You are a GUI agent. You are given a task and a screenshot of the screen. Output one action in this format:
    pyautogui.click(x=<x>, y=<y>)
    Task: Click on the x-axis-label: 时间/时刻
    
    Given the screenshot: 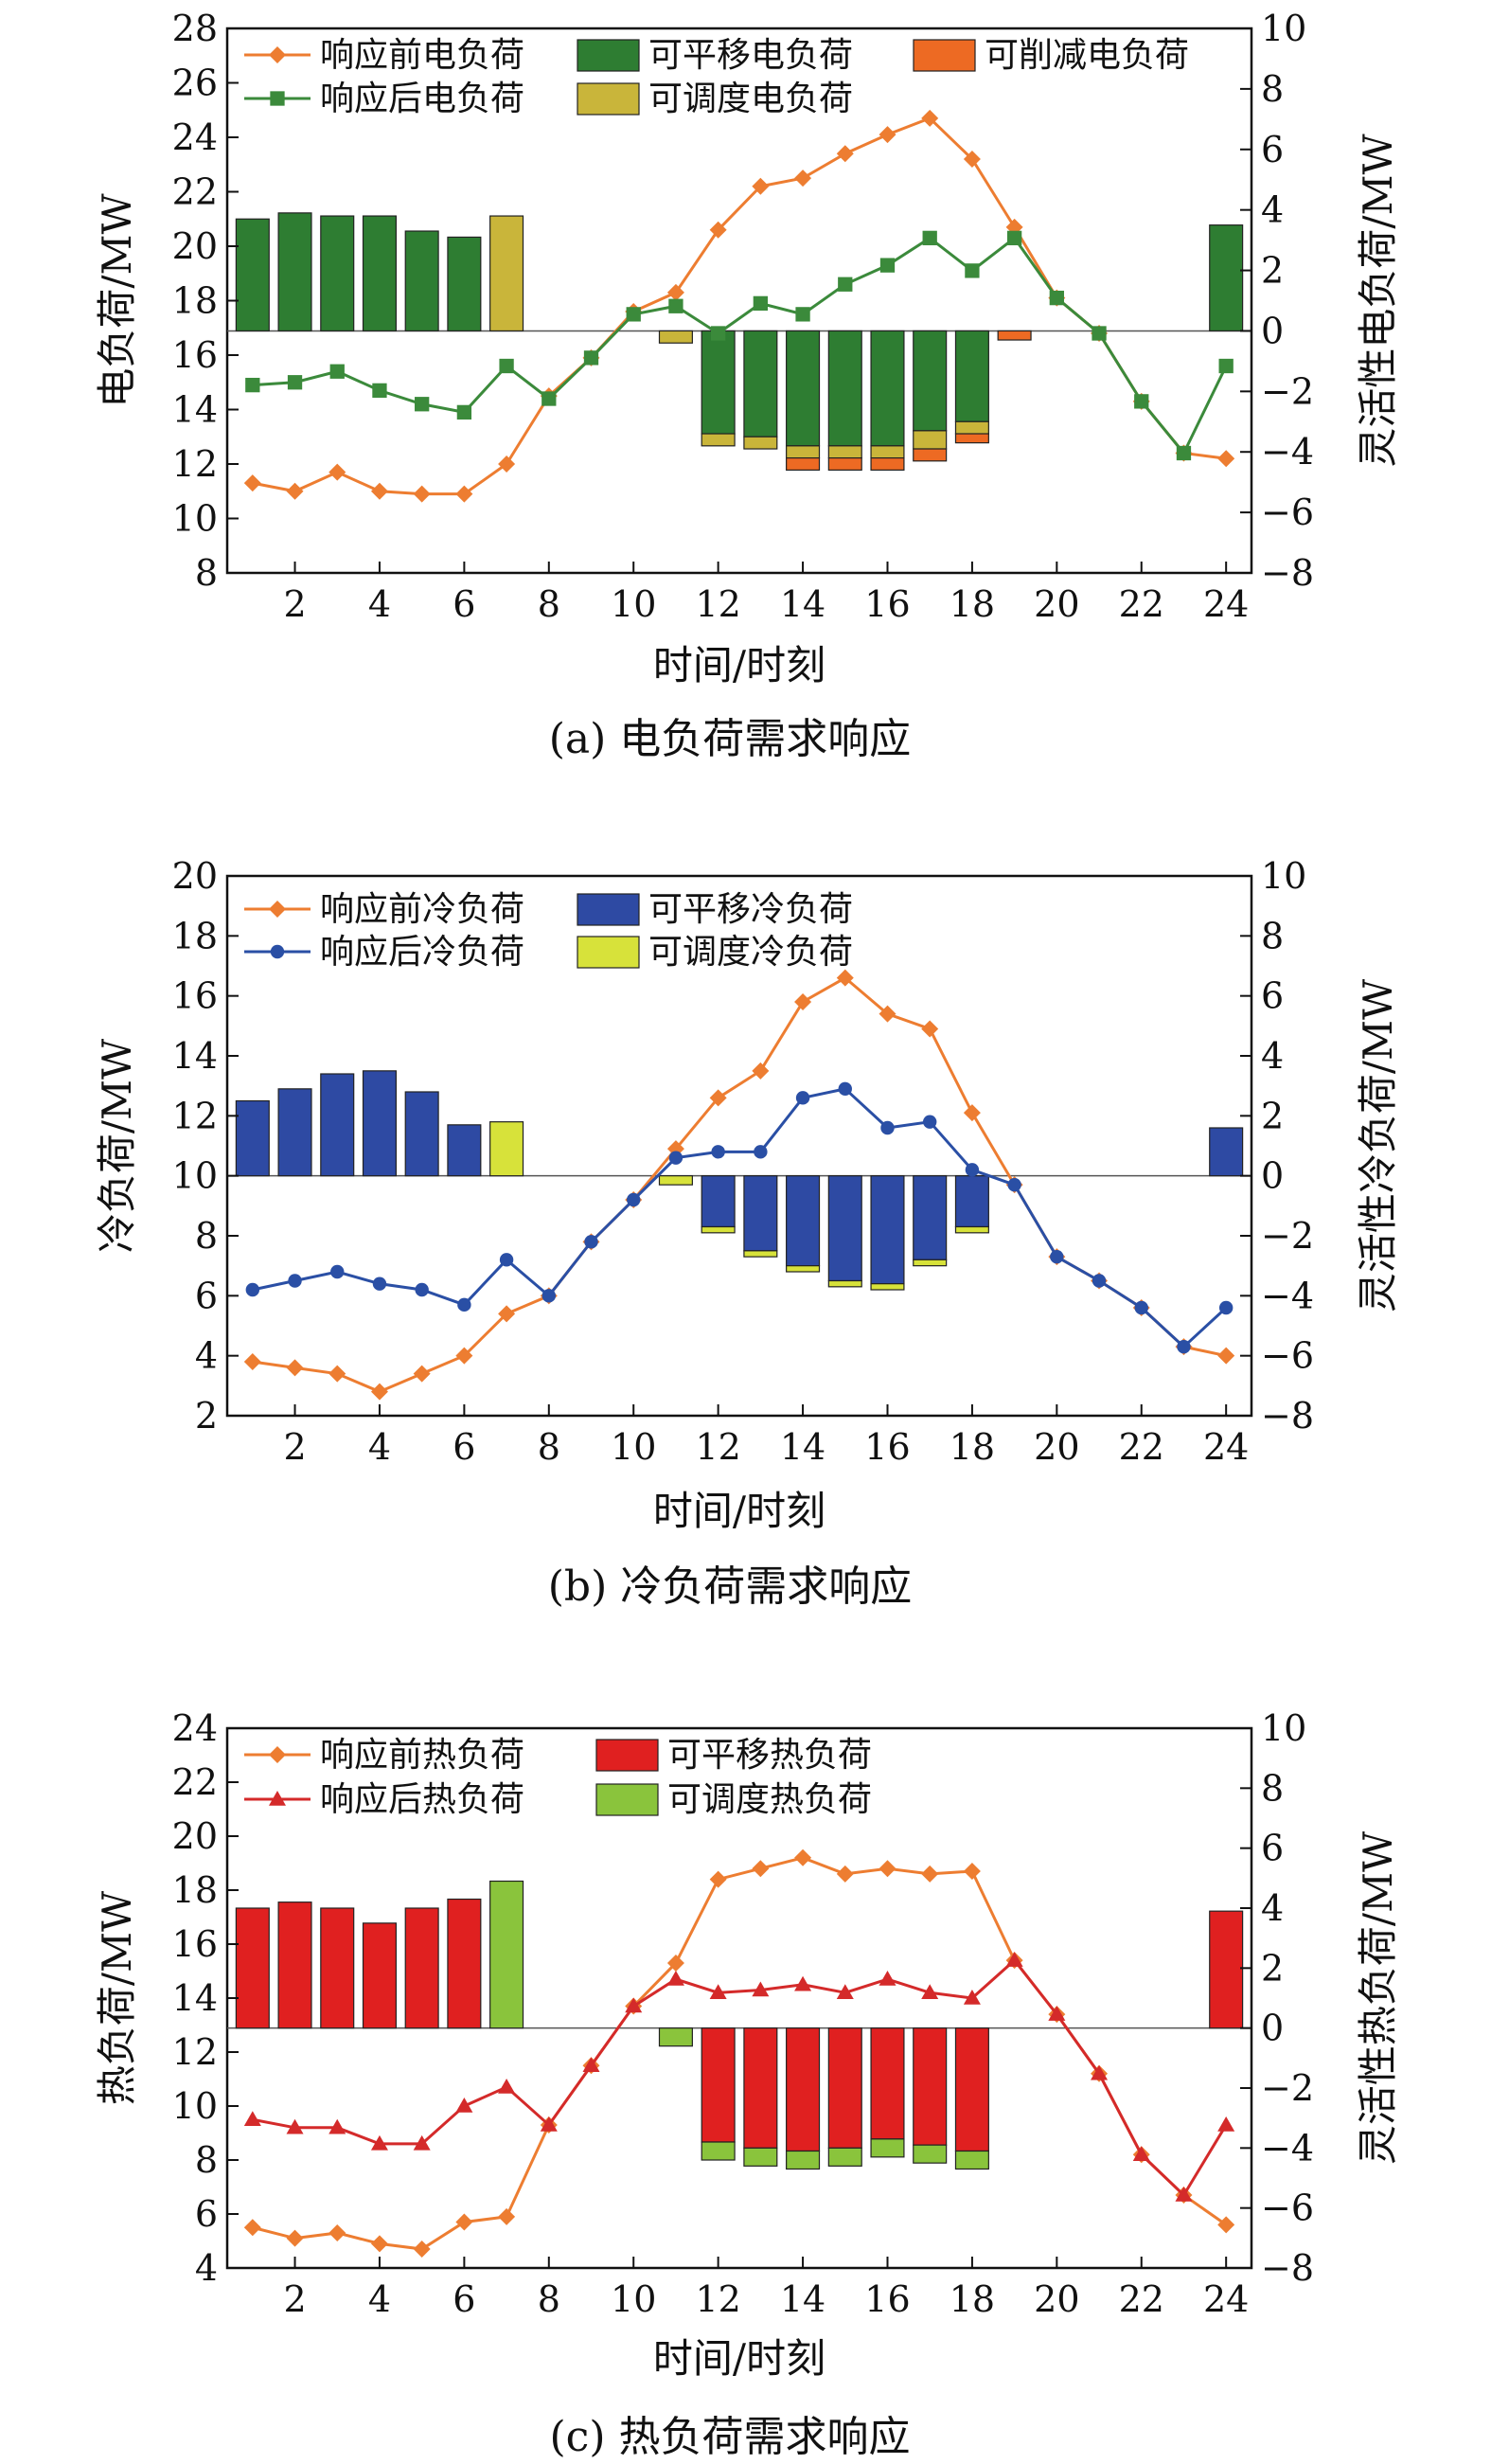 What is the action you would take?
    pyautogui.click(x=739, y=2358)
    